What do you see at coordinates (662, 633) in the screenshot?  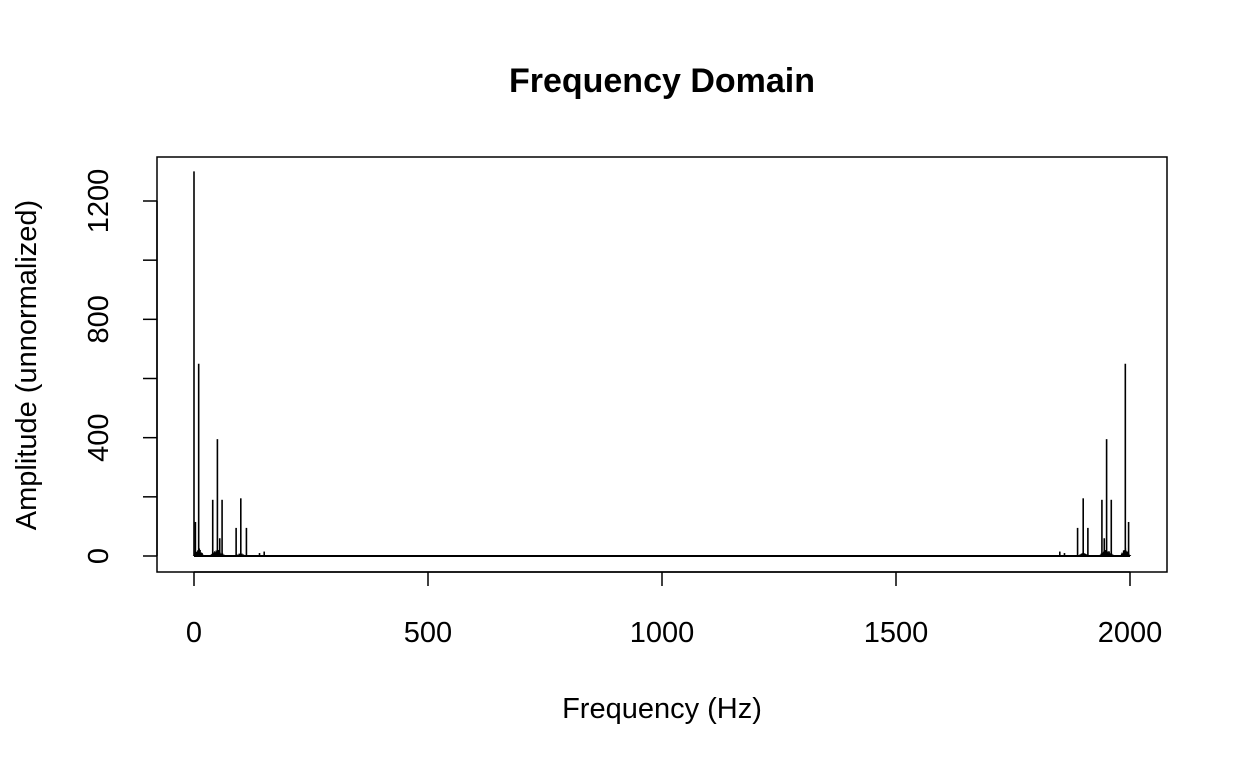 I see `x-tick-label: 1000` at bounding box center [662, 633].